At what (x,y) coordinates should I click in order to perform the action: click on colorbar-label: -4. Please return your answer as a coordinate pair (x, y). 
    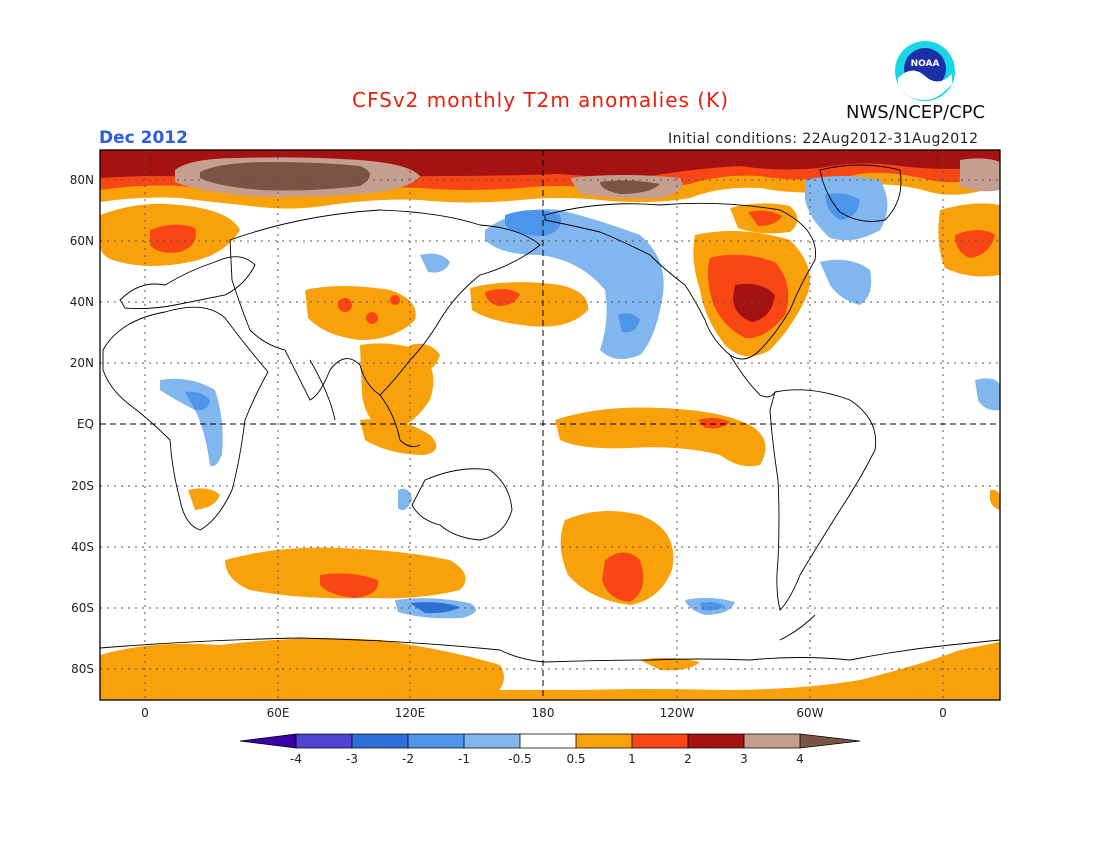
    Looking at the image, I should click on (296, 759).